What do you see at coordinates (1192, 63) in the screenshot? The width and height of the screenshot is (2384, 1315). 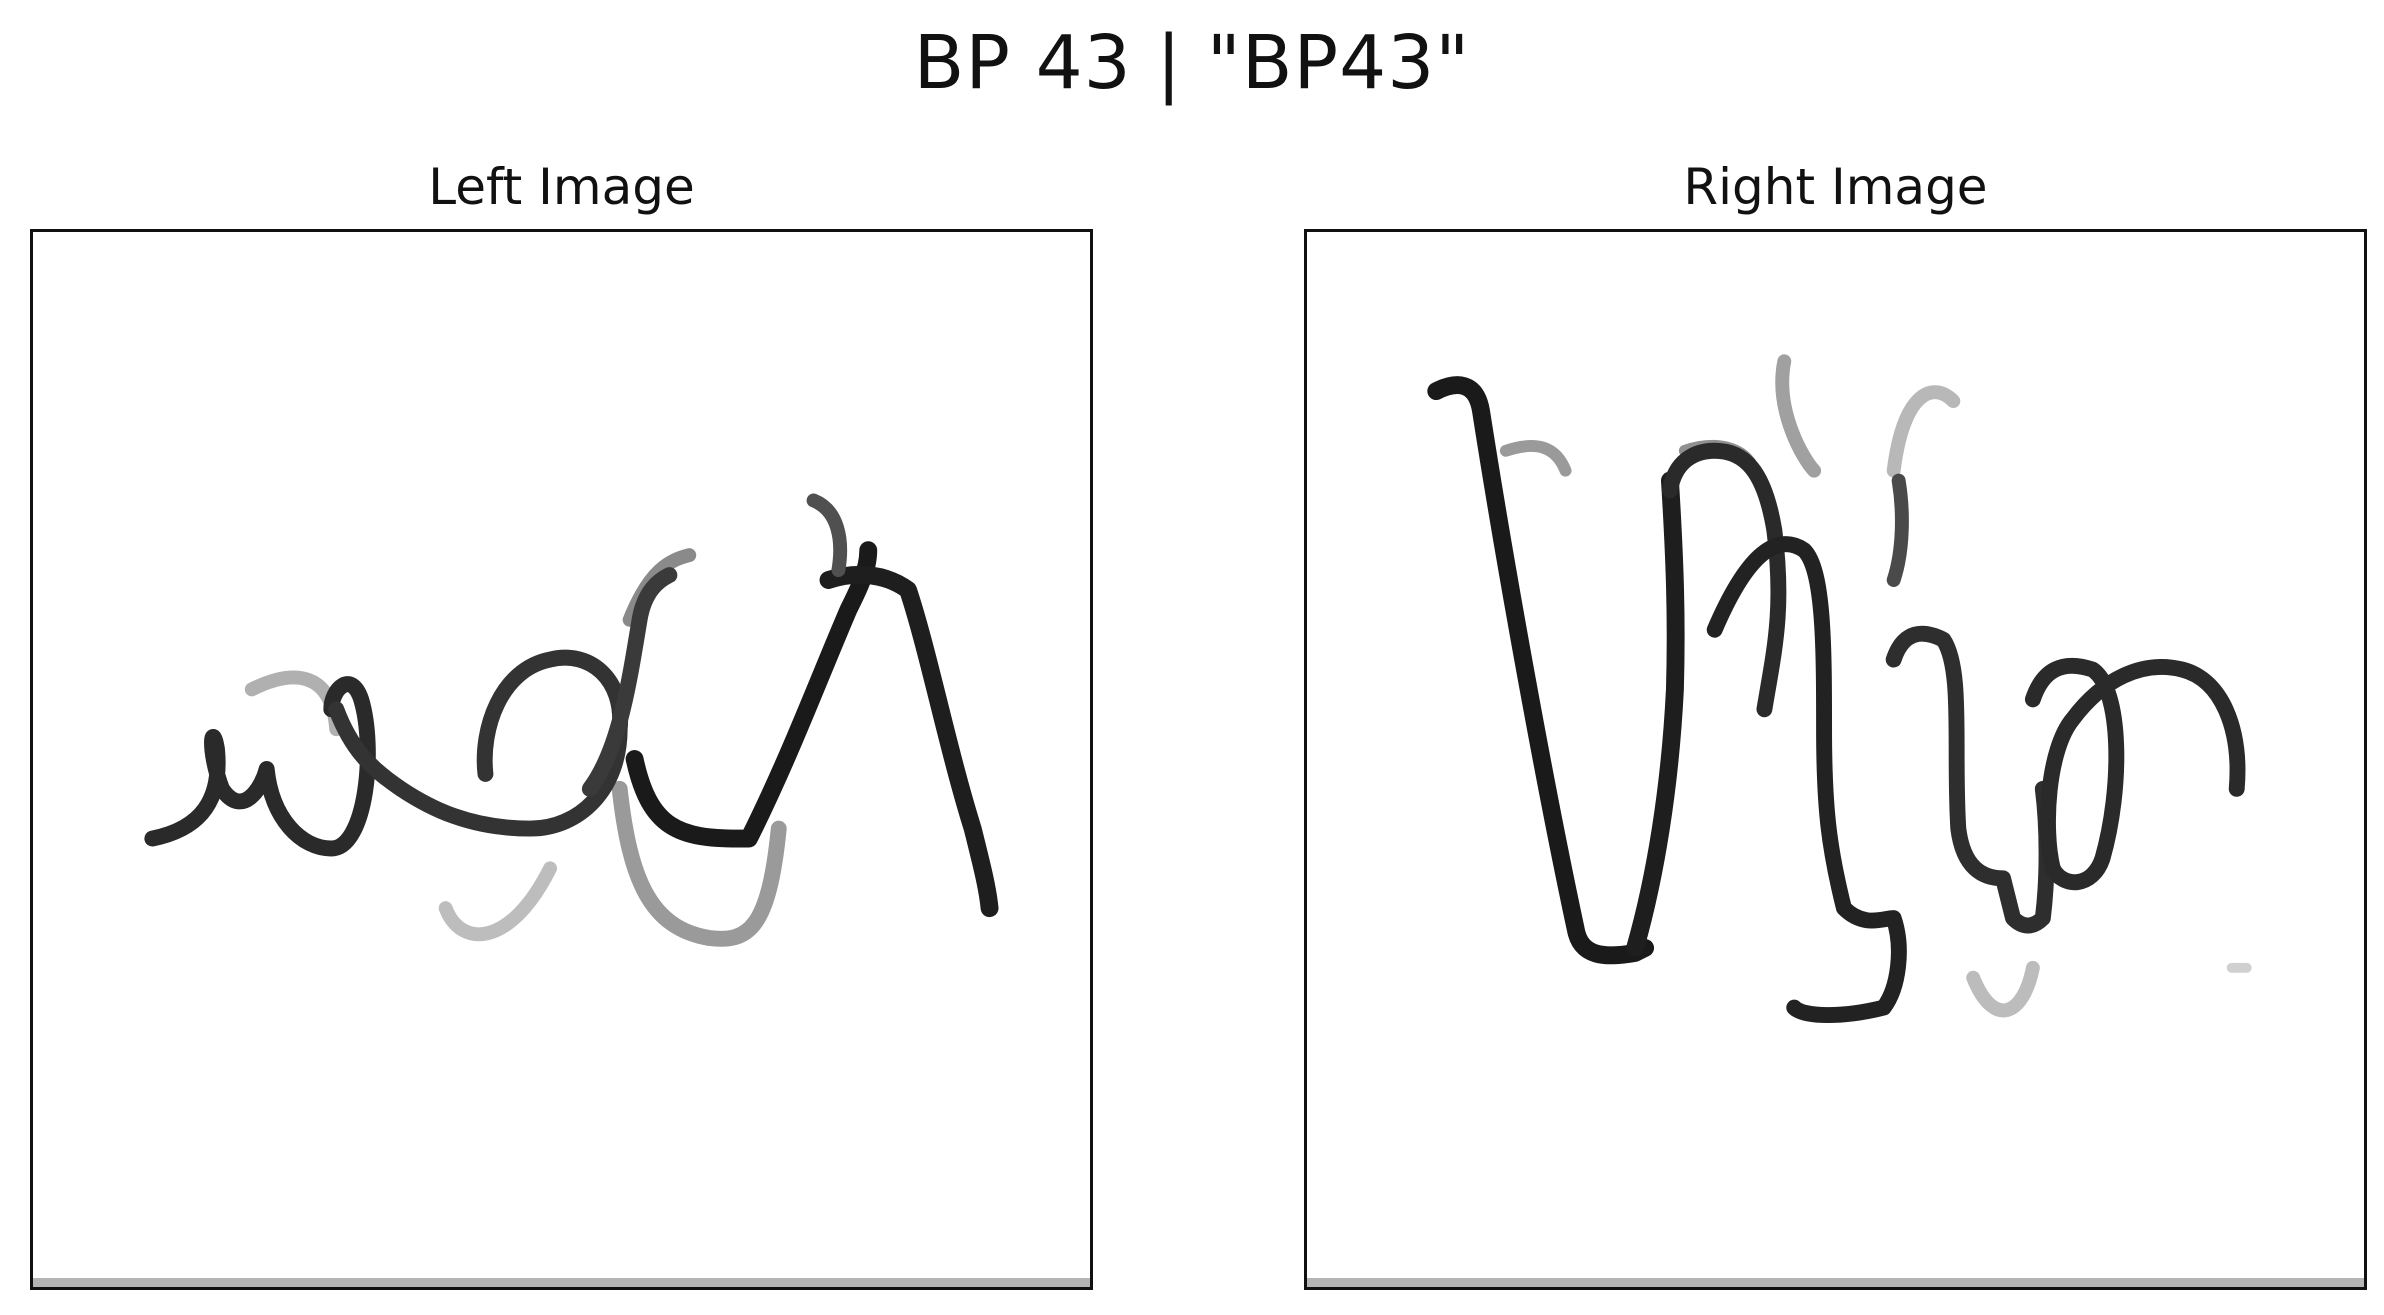 I see `figure-title: BP 43 | "BP43"` at bounding box center [1192, 63].